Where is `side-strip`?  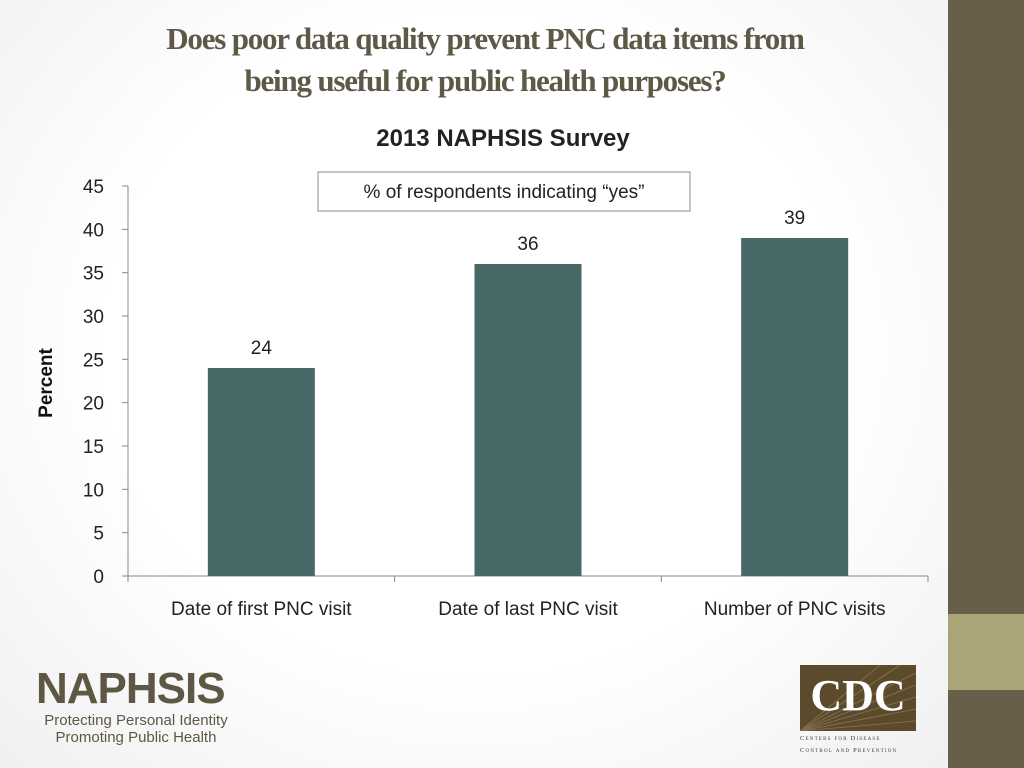
side-strip is located at coordinates (986, 384).